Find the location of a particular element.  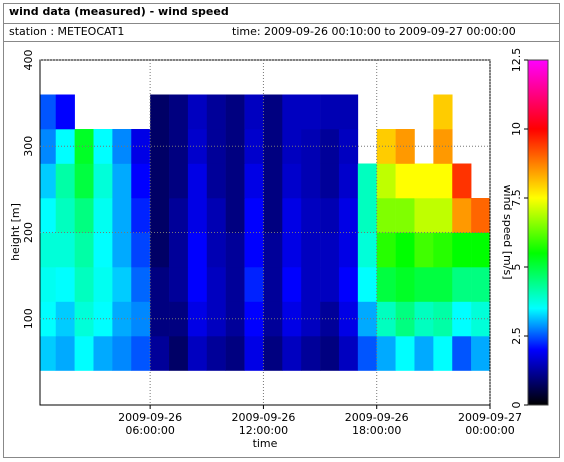

station: station : METEOCAT1 is located at coordinates (67, 31).